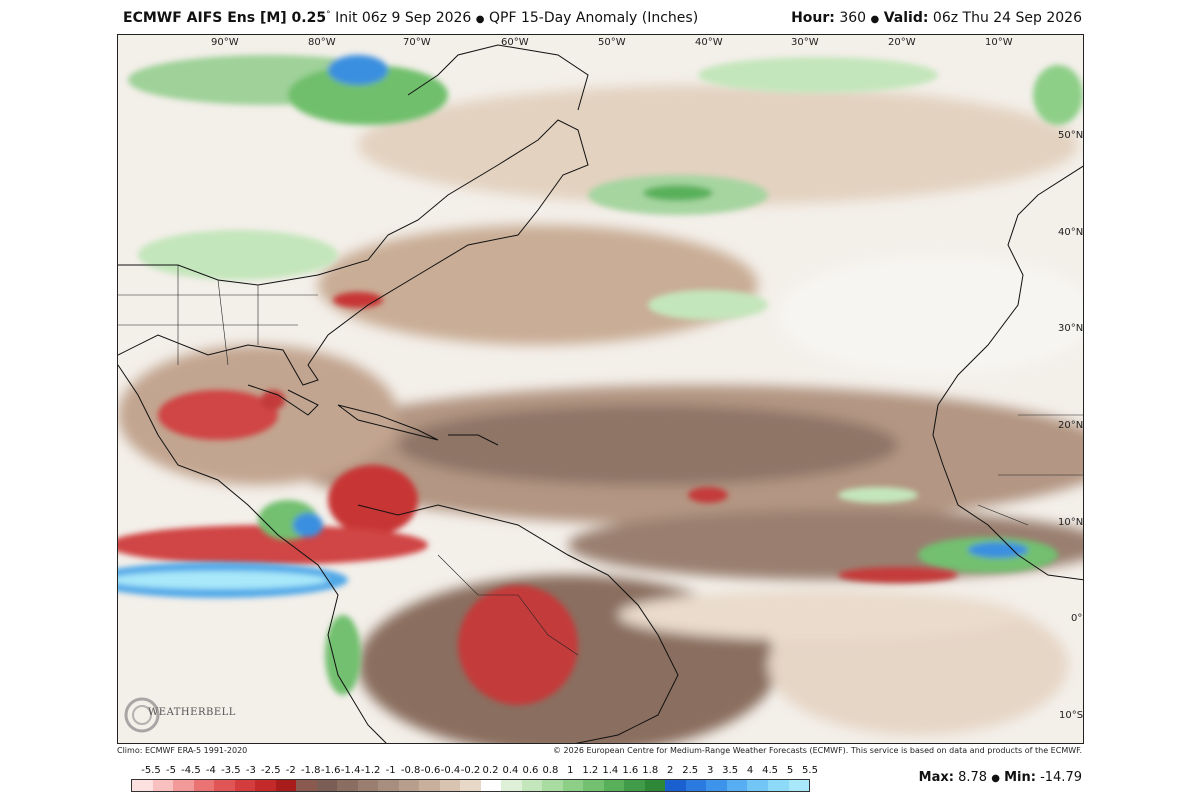  Describe the element at coordinates (570, 770) in the screenshot. I see `colorbar-label: 1` at that location.